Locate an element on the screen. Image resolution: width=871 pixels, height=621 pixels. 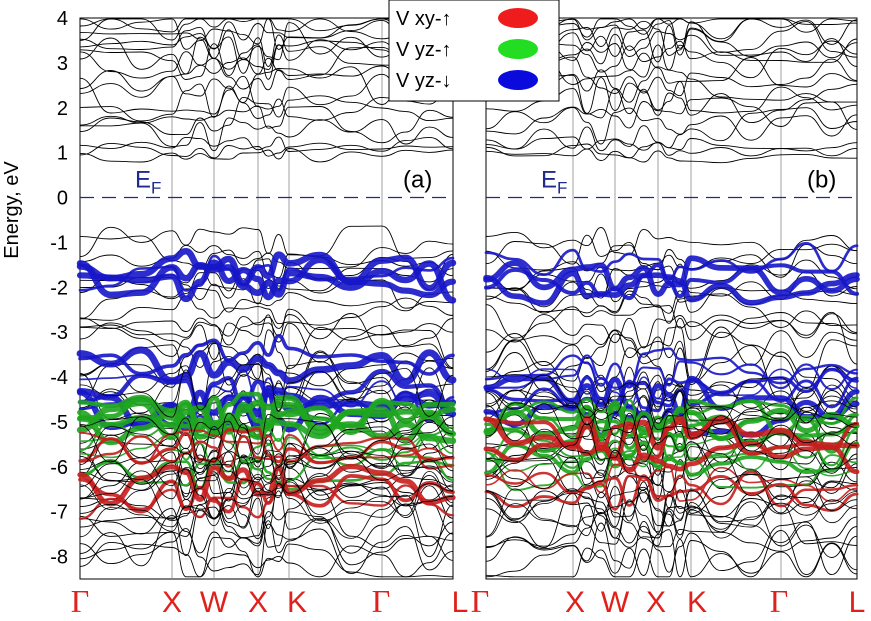
y-axis-label: Energy, eV is located at coordinates (12, 210).